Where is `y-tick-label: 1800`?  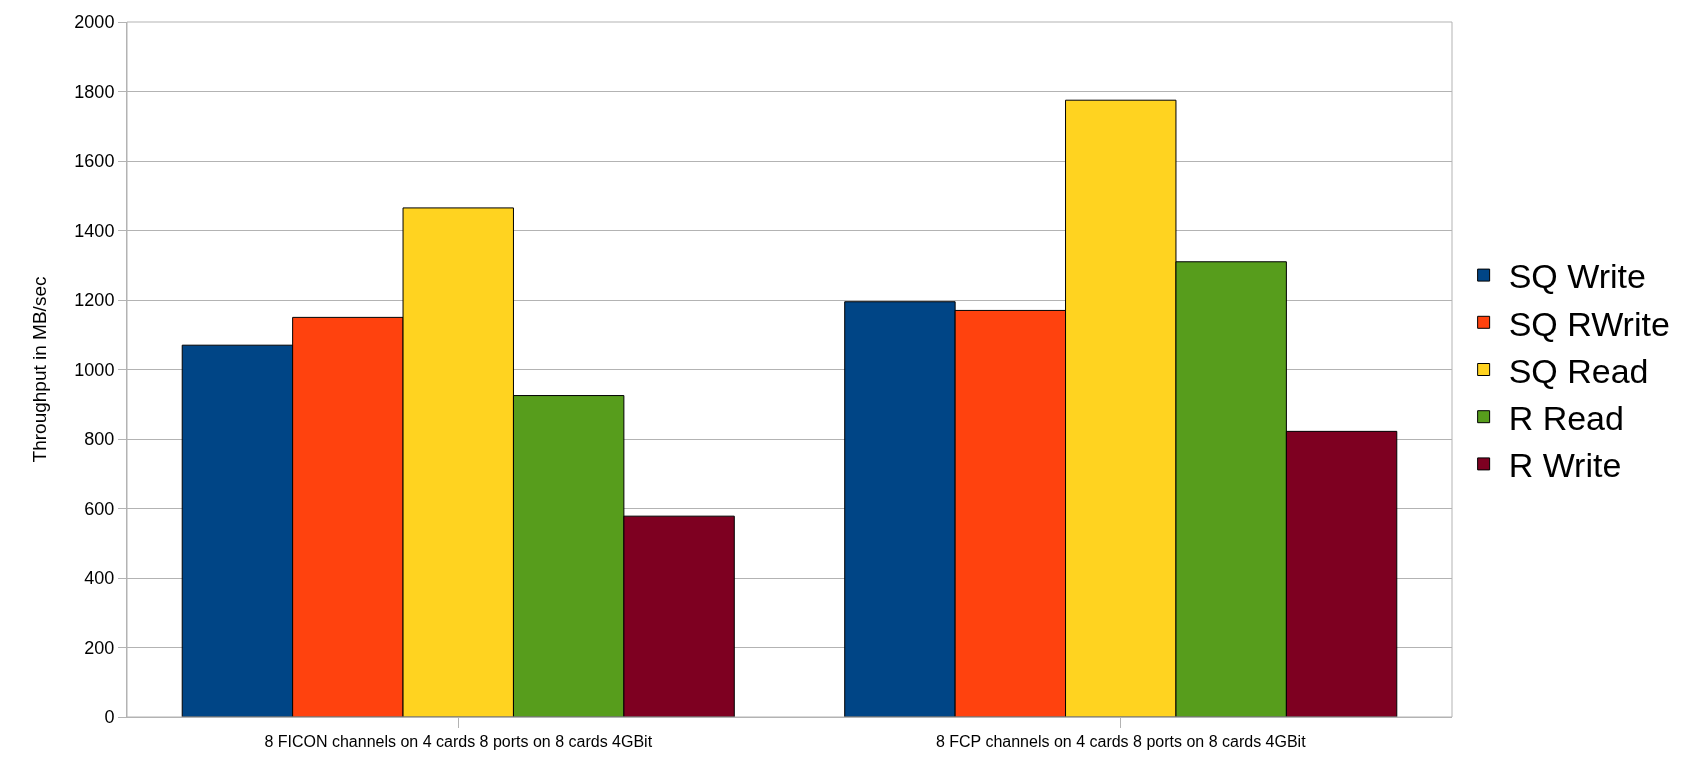
y-tick-label: 1800 is located at coordinates (94, 91).